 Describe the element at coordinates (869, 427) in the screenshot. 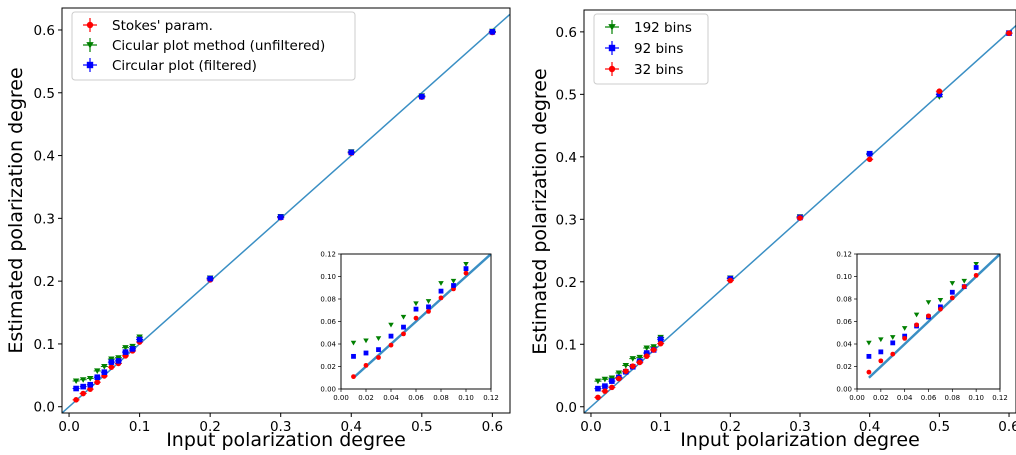

I see `x-tick-label: 0.4` at that location.